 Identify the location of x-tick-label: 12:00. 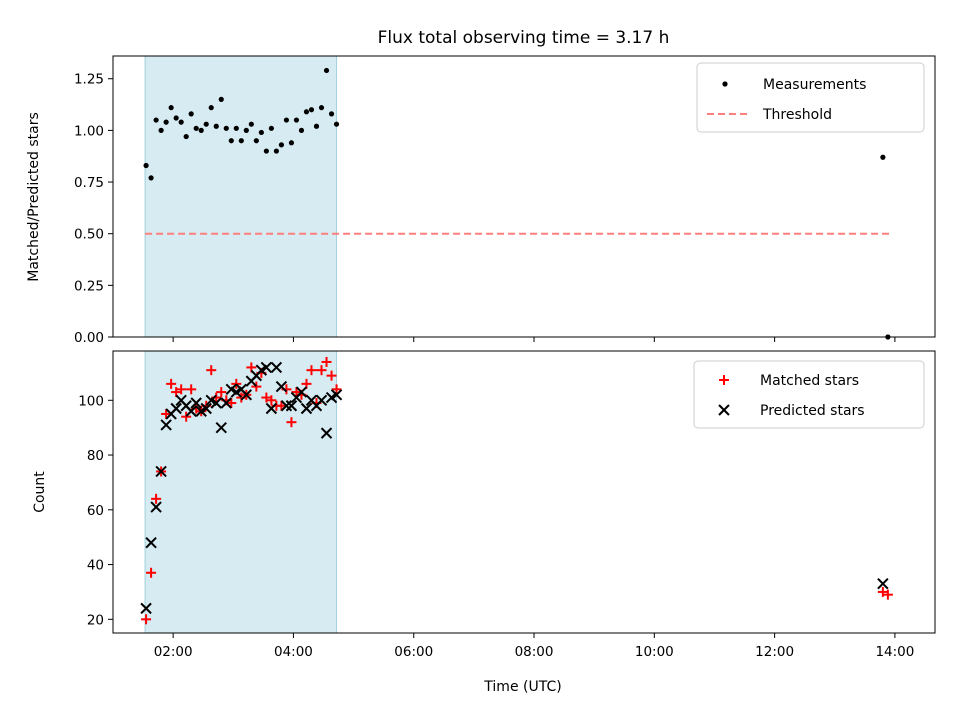
(774, 652).